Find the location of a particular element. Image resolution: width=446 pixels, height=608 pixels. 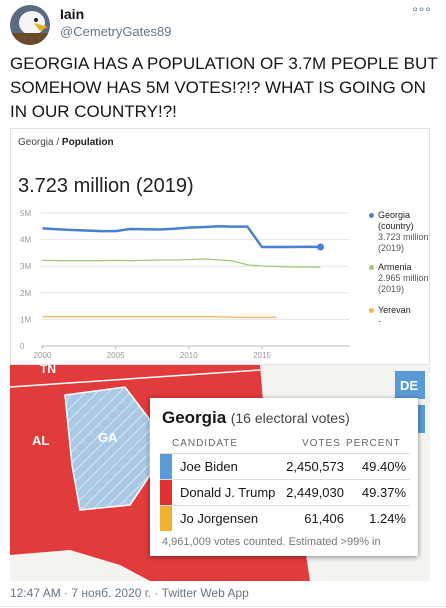

map-label: AL is located at coordinates (40, 440).